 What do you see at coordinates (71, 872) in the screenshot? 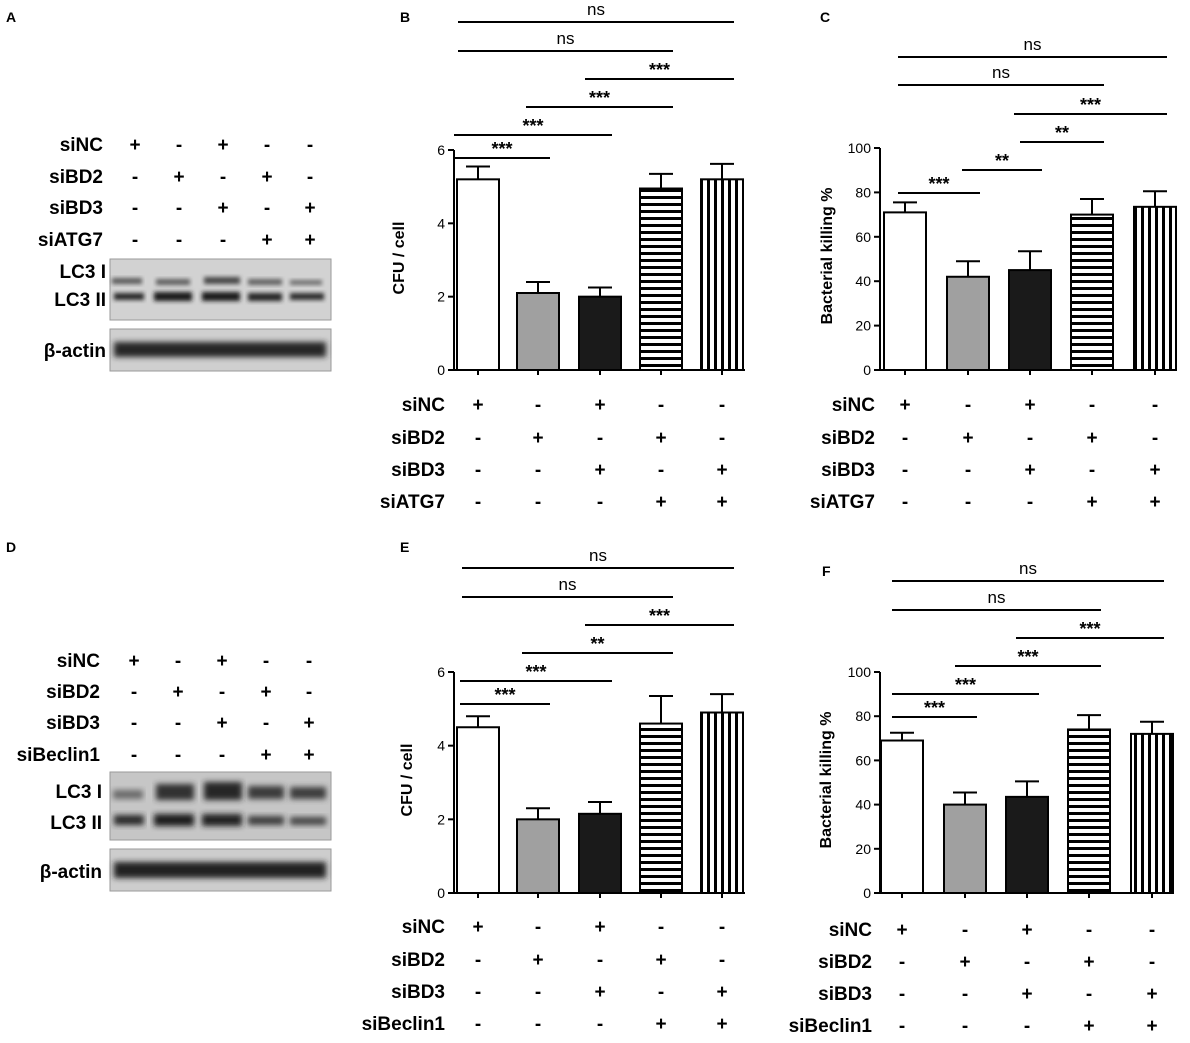
I see `blot-label-actin: β-actin` at bounding box center [71, 872].